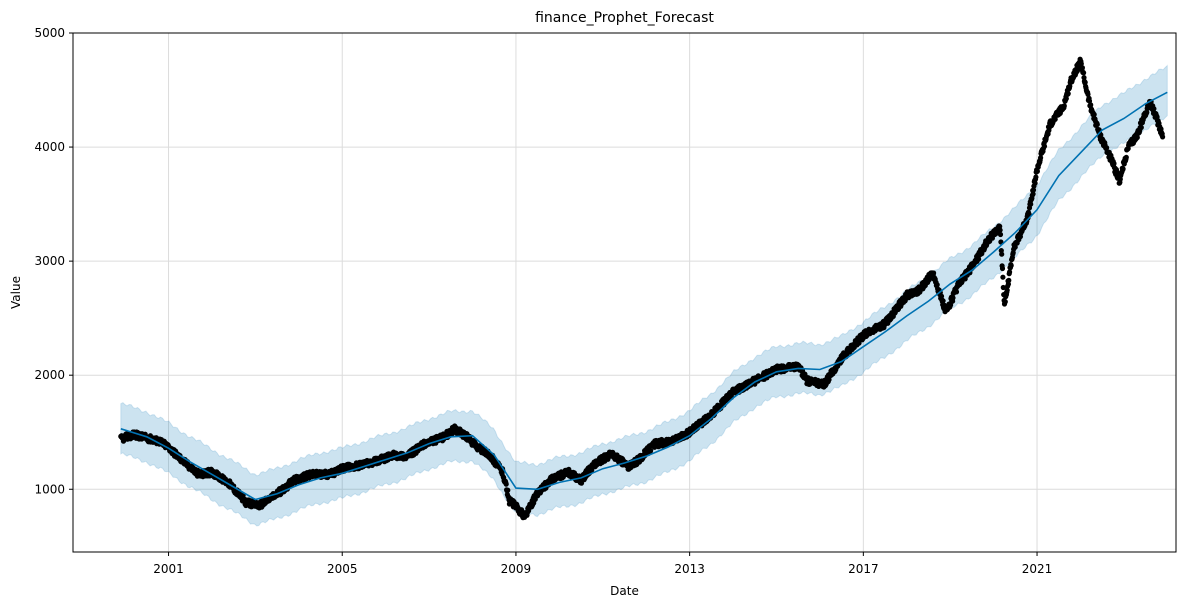 This screenshot has width=1190, height=606. I want to click on x-tick-label: 2001, so click(168, 569).